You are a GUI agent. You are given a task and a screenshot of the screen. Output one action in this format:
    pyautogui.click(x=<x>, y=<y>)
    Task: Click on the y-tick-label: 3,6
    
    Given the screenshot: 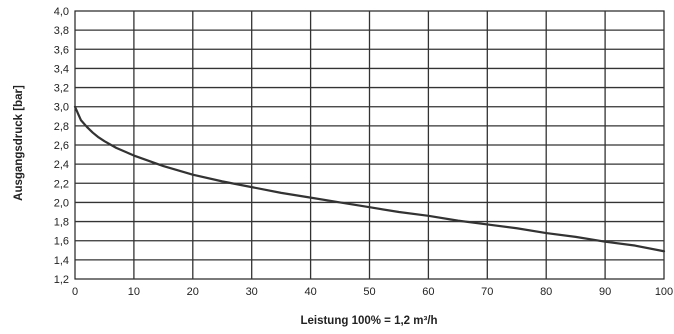 What is the action you would take?
    pyautogui.click(x=61, y=50)
    